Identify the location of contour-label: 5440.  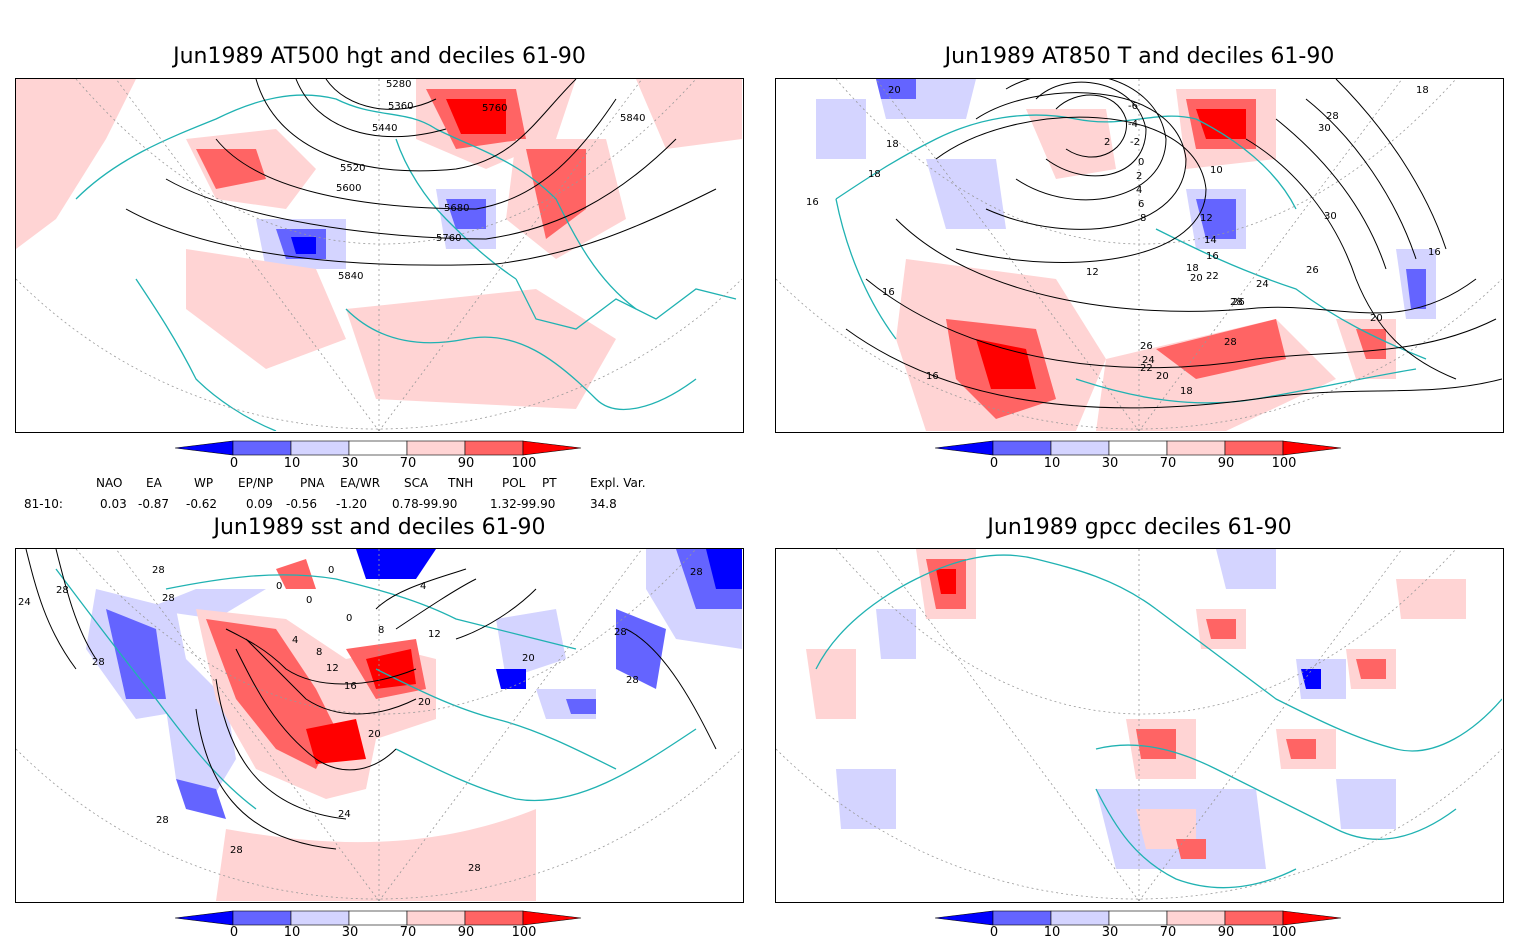
(384, 128).